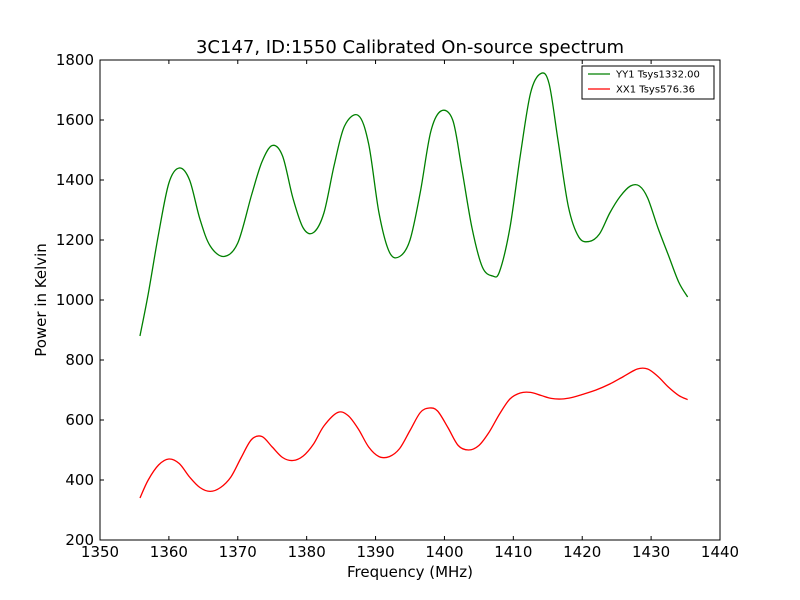 This screenshot has height=600, width=800. Describe the element at coordinates (79, 420) in the screenshot. I see `y-tick-label: 600` at that location.